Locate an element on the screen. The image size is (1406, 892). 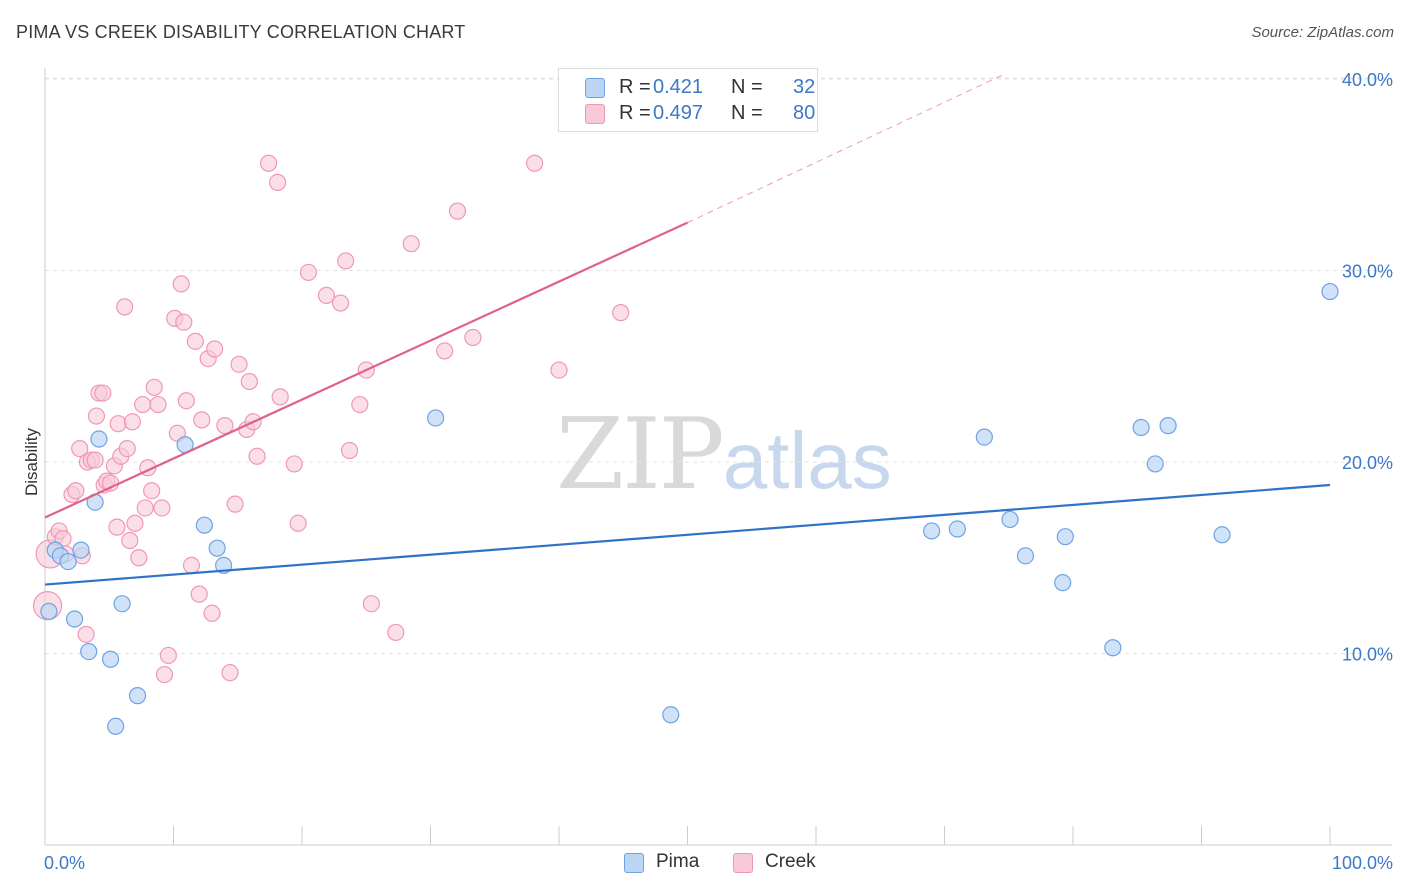
watermark: ZIPatlas is located at coordinates (724, 455).